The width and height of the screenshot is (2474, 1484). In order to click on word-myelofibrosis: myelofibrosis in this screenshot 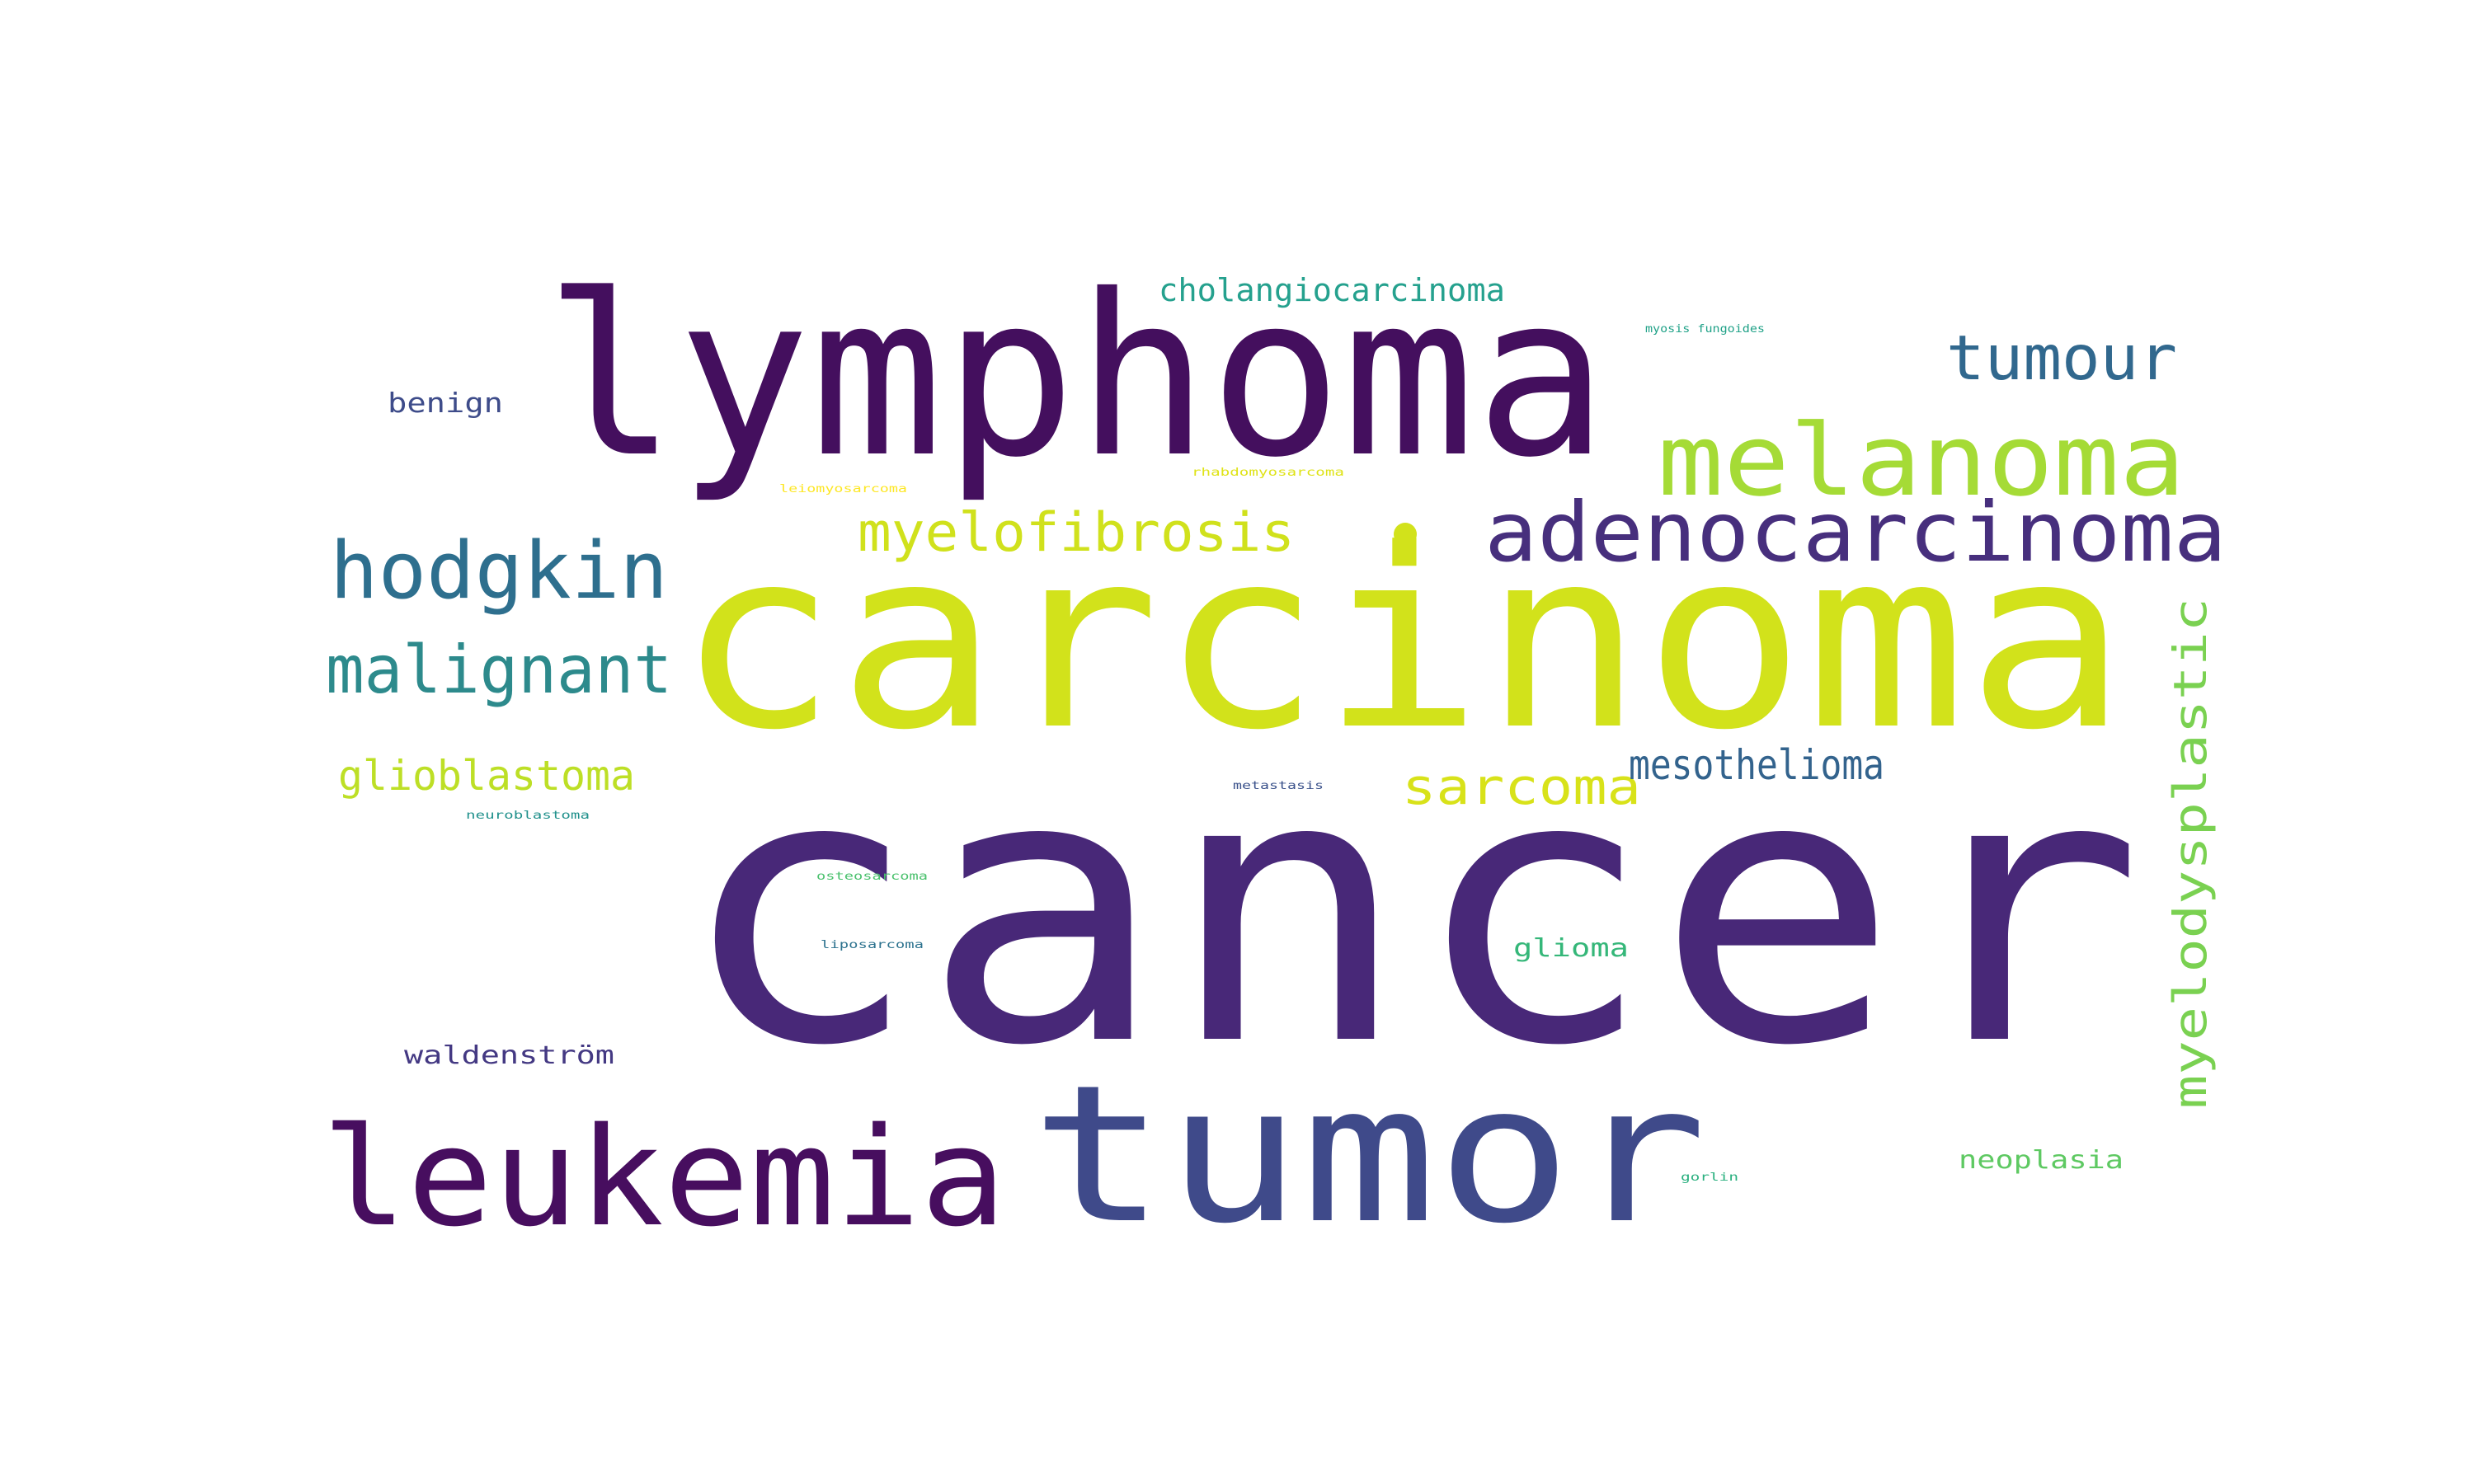, I will do `click(1076, 533)`.